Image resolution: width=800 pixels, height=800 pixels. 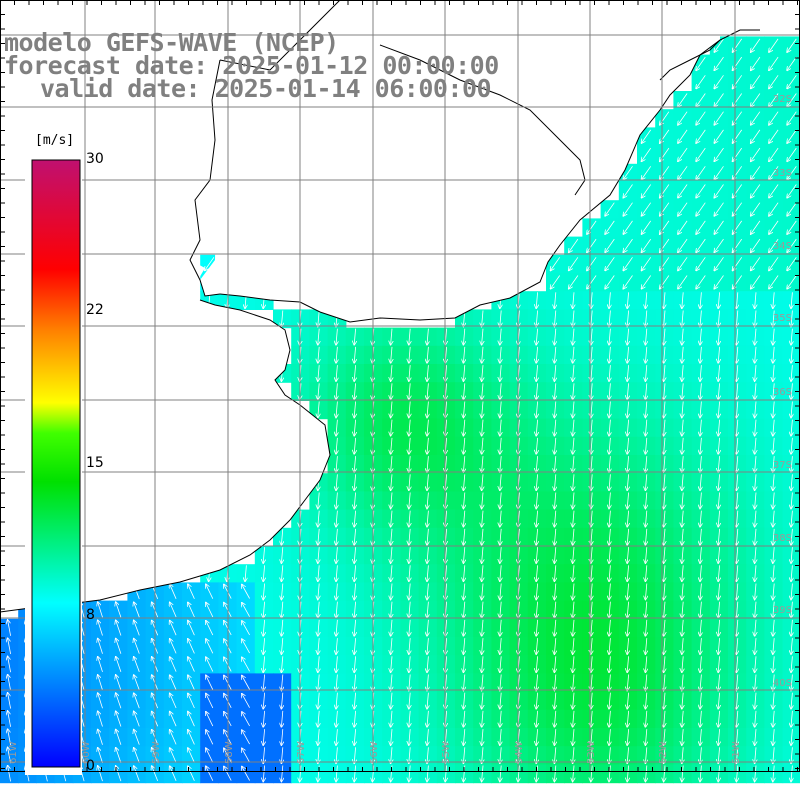 I want to click on longitude-label: 58W, so click(x=229, y=752).